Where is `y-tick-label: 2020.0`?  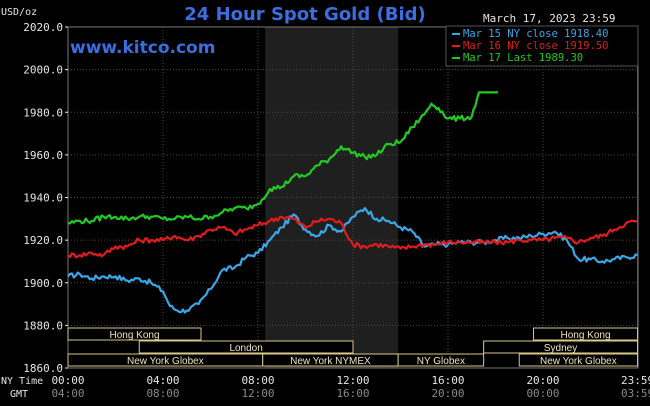
y-tick-label: 2020.0 is located at coordinates (43, 27).